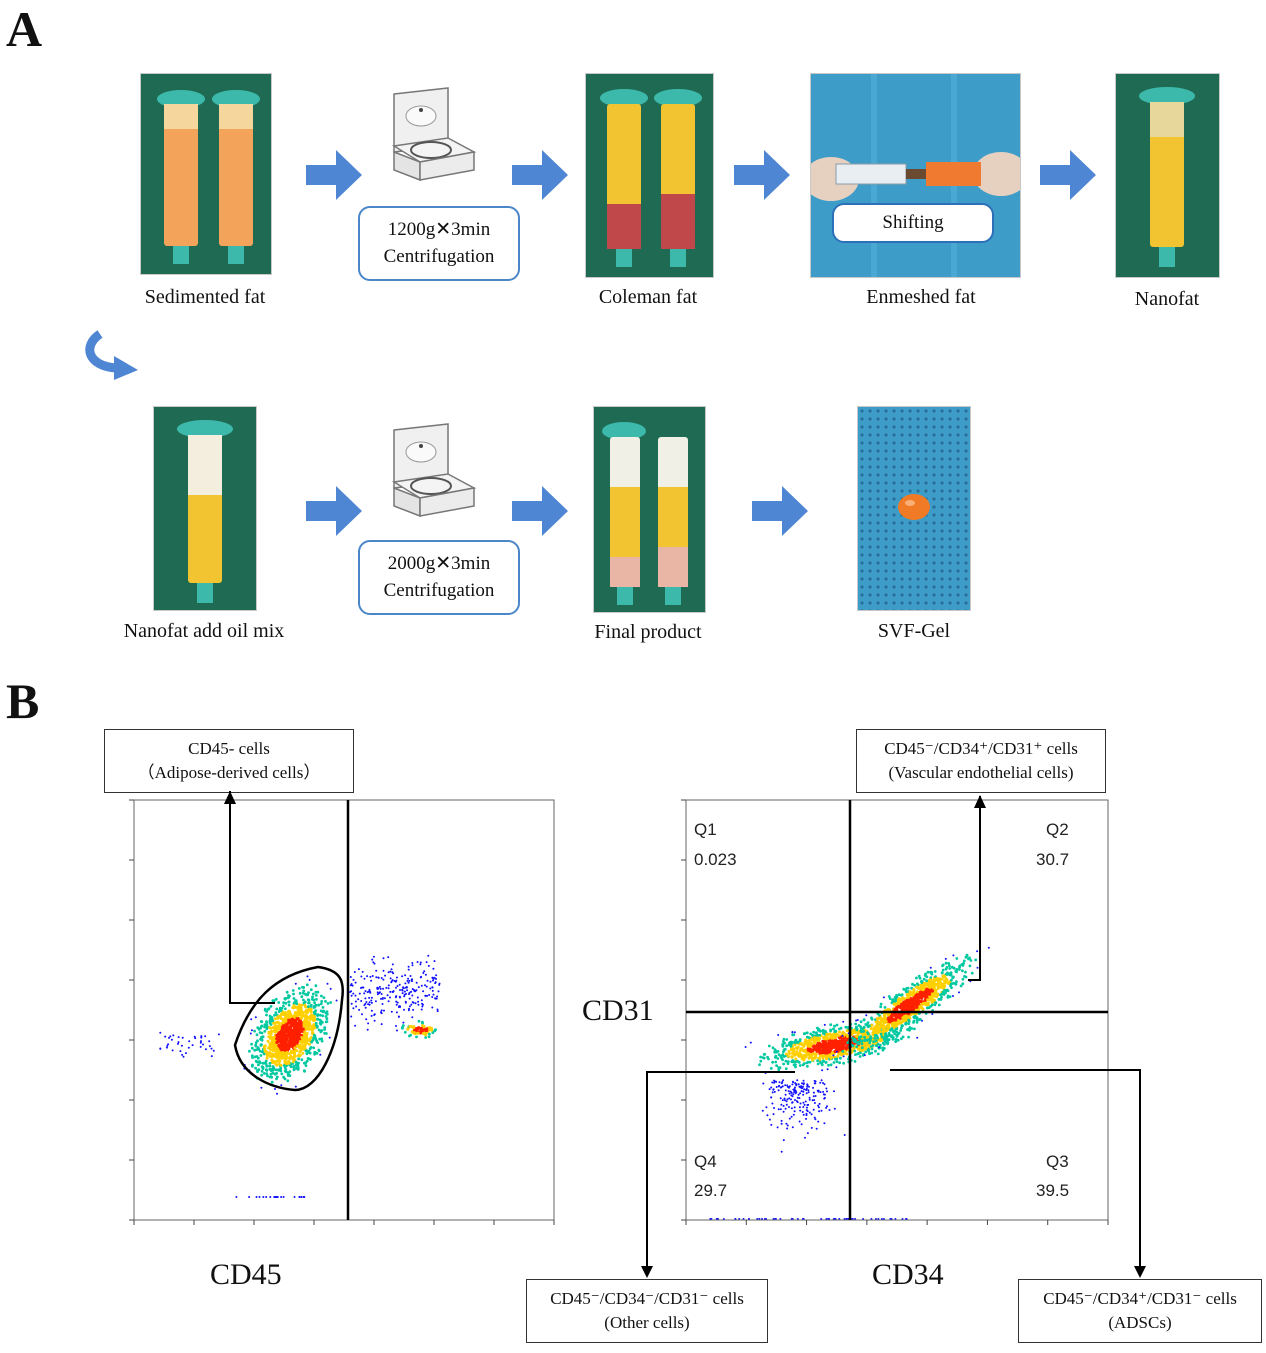  Describe the element at coordinates (921, 297) in the screenshot. I see `enmeshed-fat-caption: Enmeshed fat` at that location.